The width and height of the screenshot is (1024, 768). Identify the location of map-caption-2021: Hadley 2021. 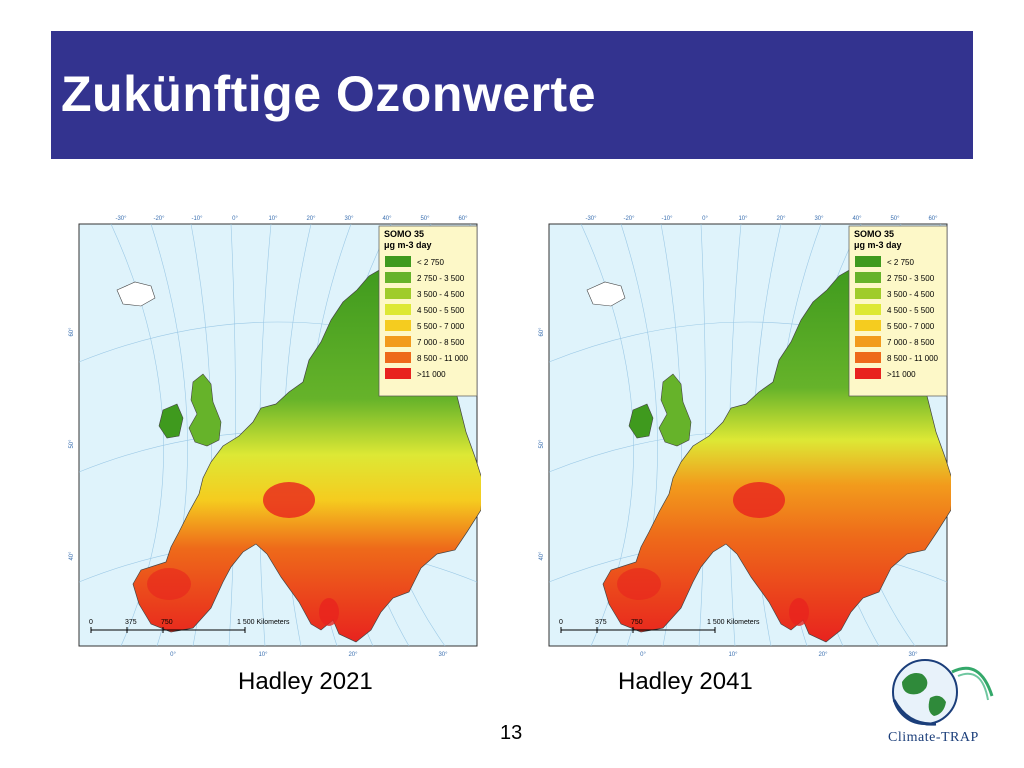
(305, 682).